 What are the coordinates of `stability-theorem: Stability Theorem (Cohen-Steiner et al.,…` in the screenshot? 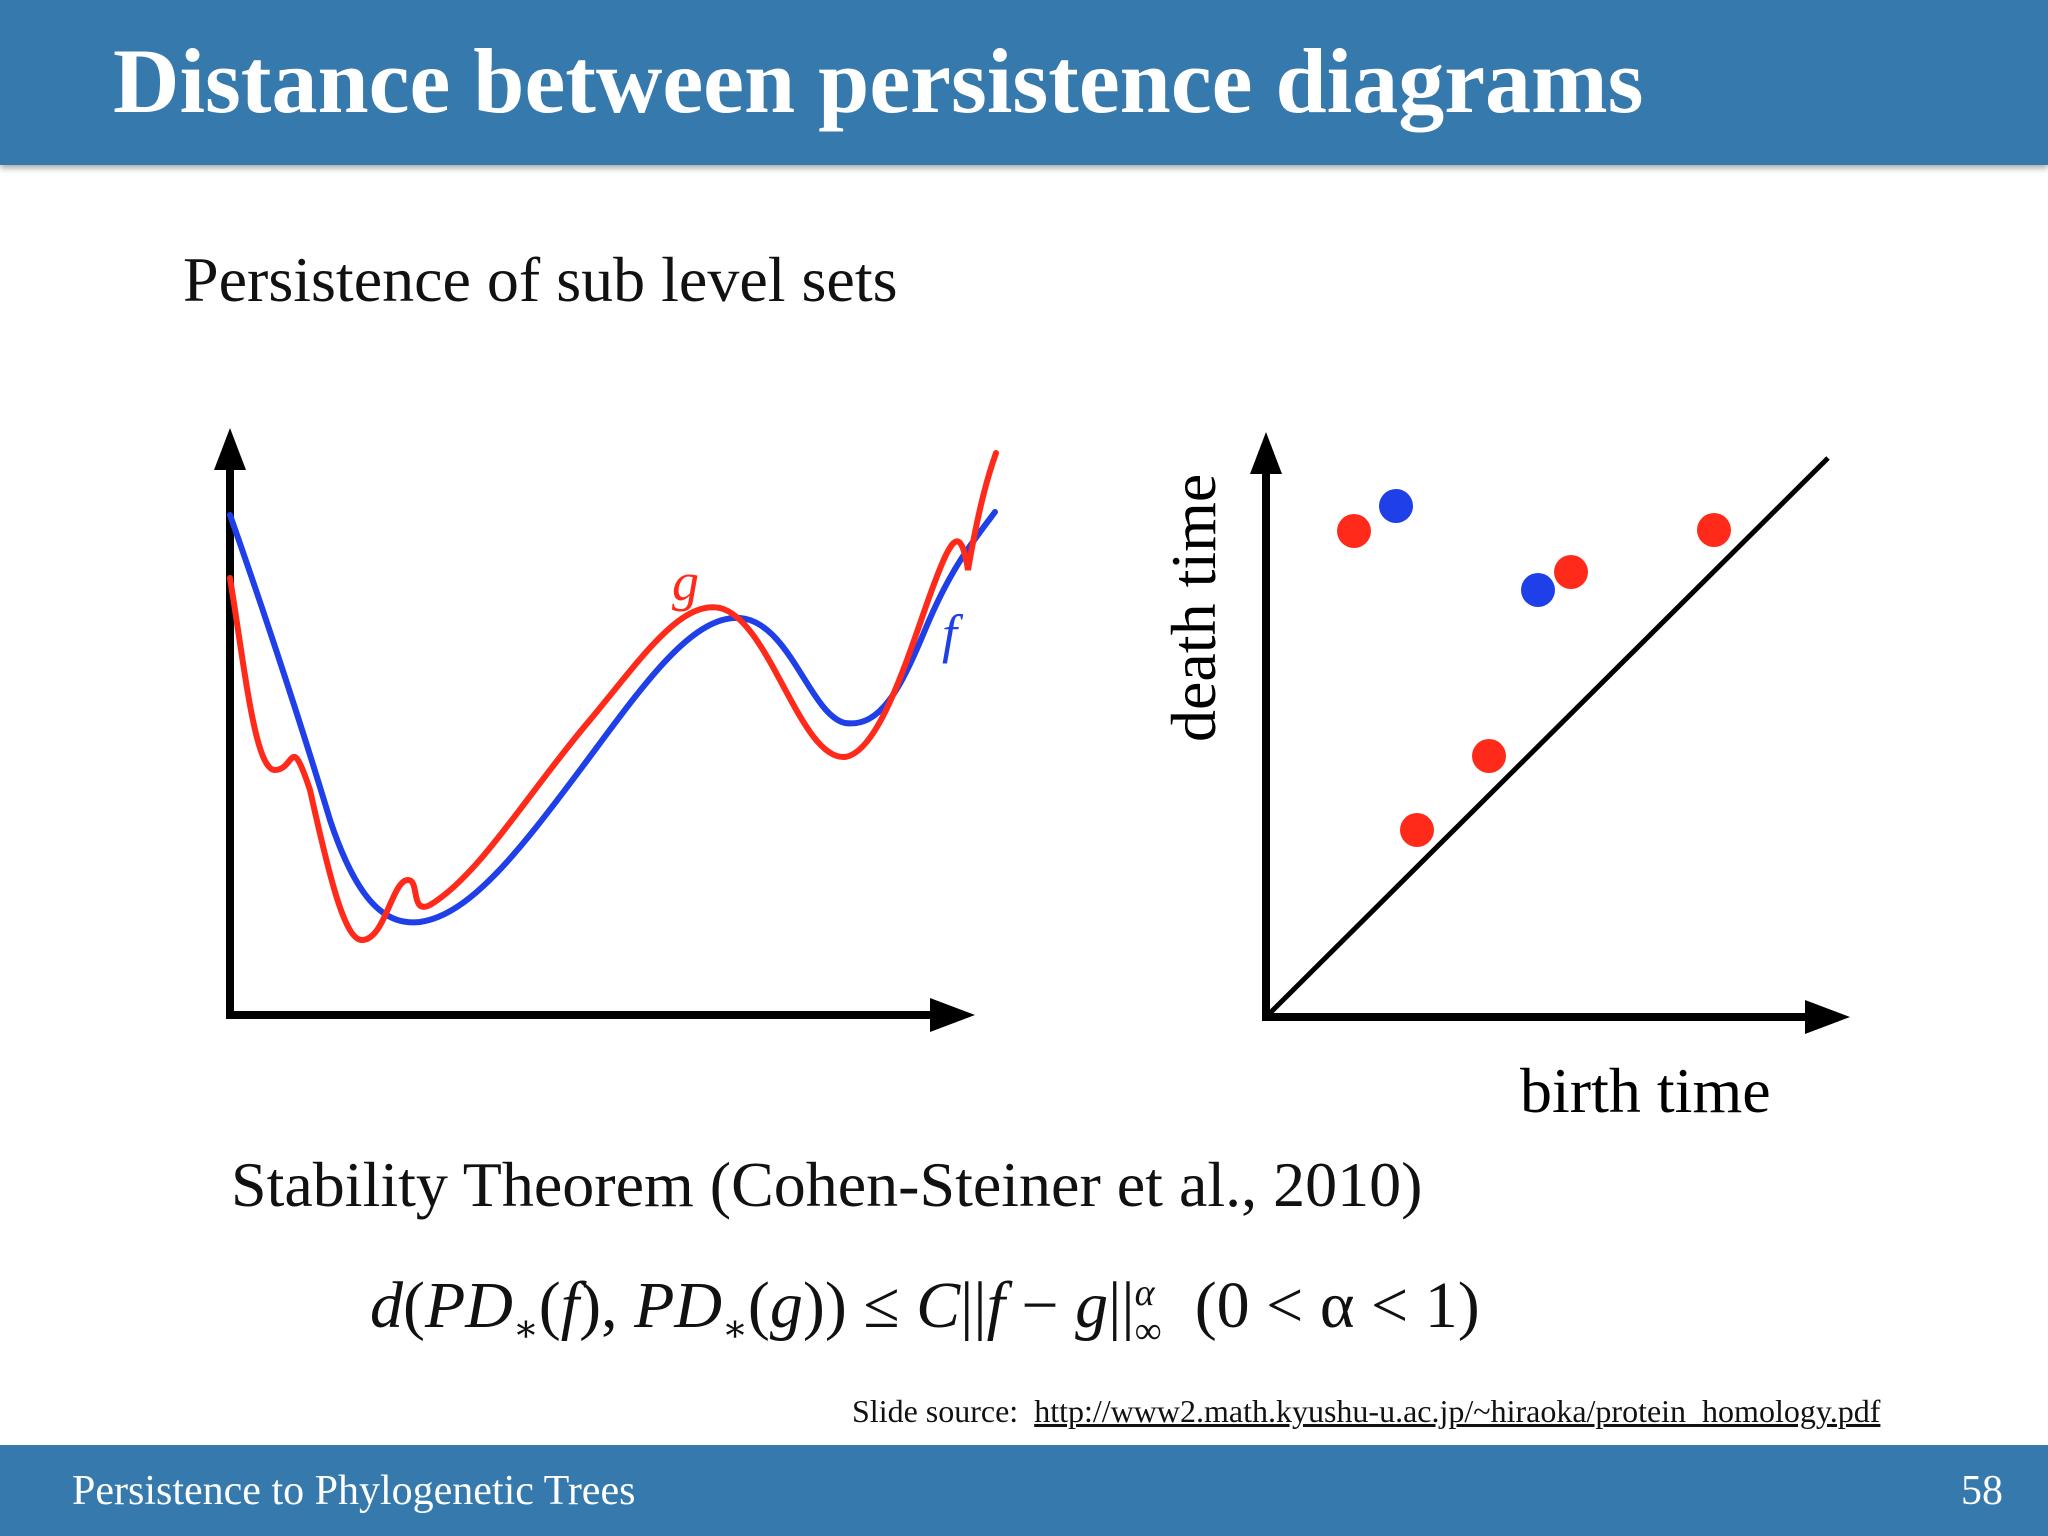 It's located at (827, 1184).